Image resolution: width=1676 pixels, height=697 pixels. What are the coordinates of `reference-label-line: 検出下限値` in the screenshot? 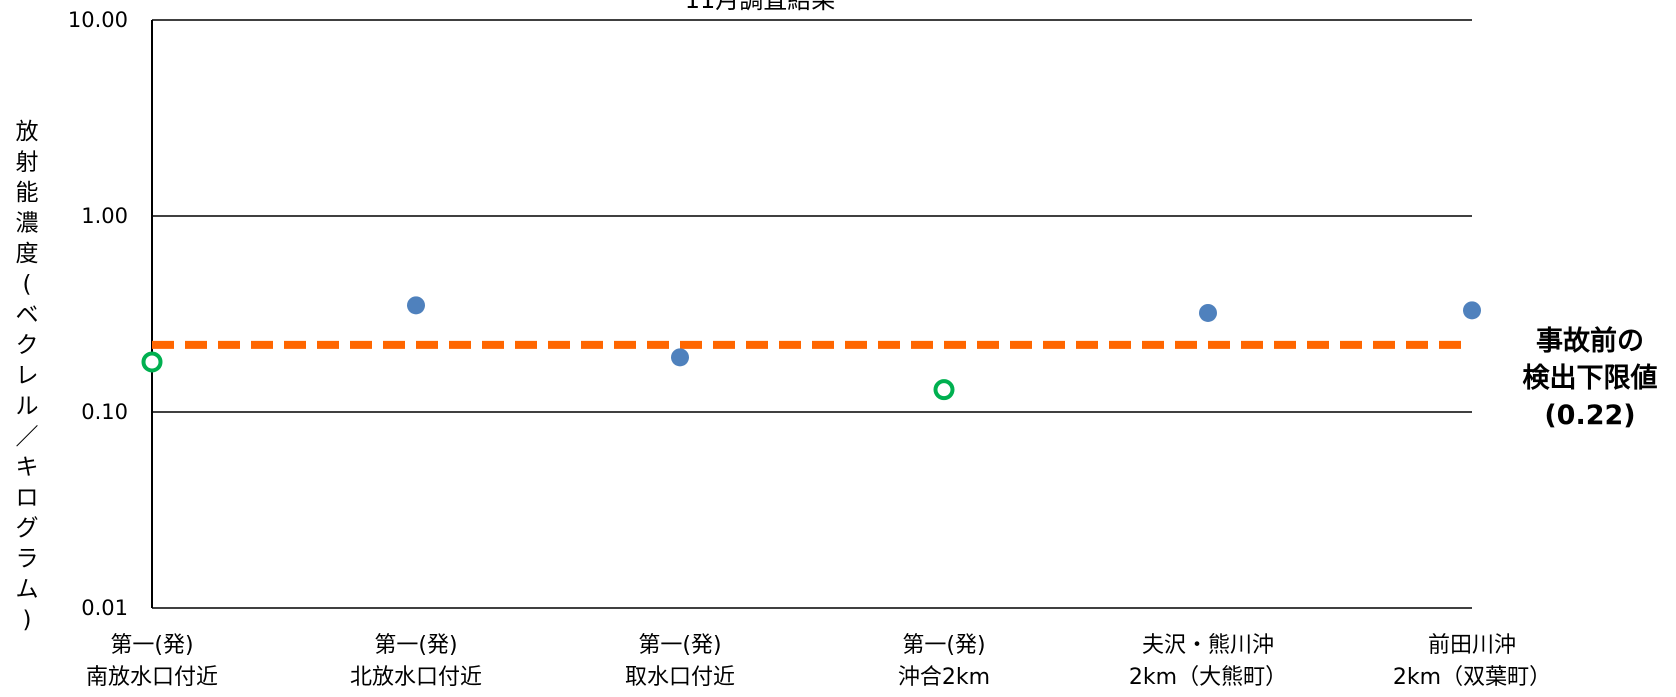 It's located at (1590, 378).